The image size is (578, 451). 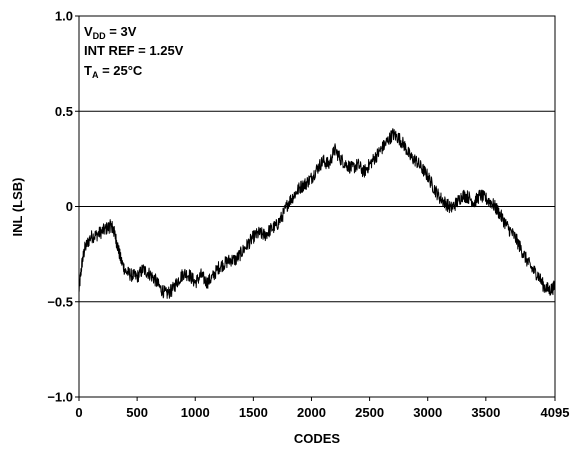 I want to click on y-tick-label: 0, so click(x=69, y=206).